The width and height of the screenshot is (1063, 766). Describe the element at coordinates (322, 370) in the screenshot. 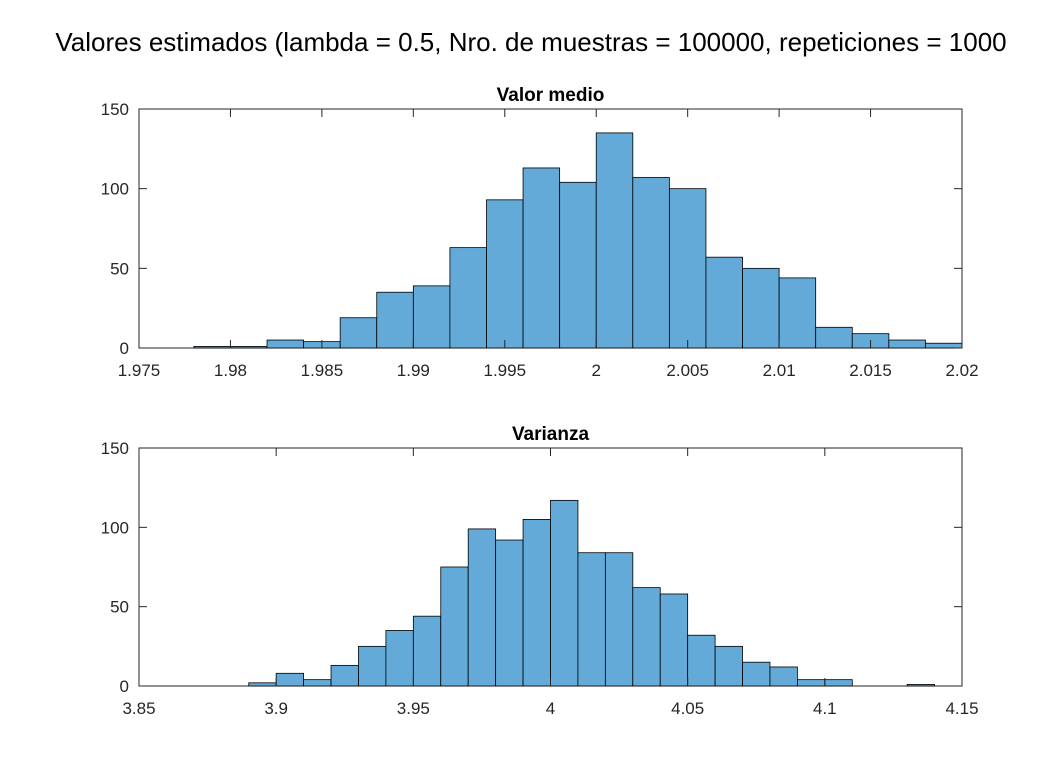

I see `x-tick-label: 1.985` at that location.